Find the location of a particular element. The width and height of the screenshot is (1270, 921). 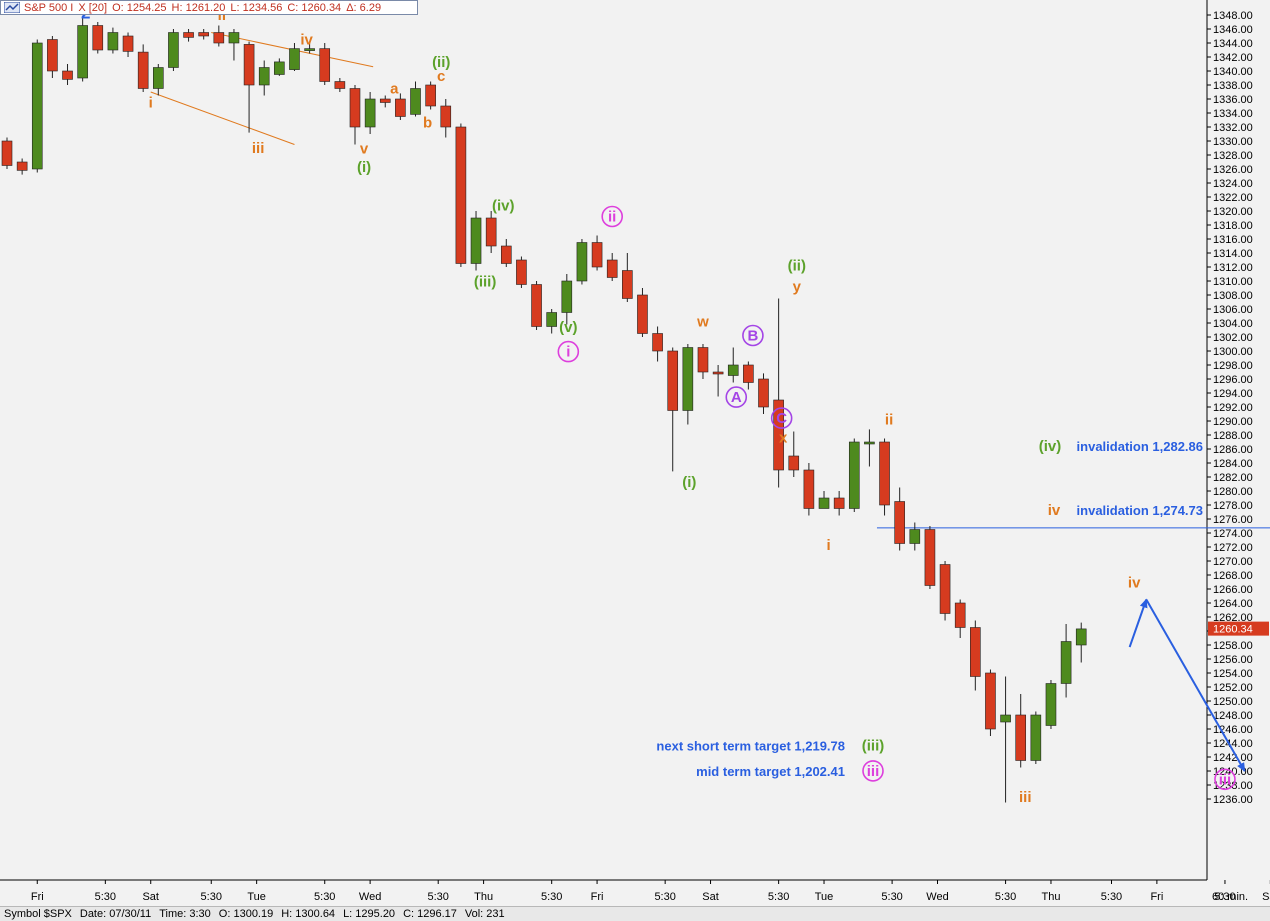

status-close: C: 1296.17 is located at coordinates (430, 914).